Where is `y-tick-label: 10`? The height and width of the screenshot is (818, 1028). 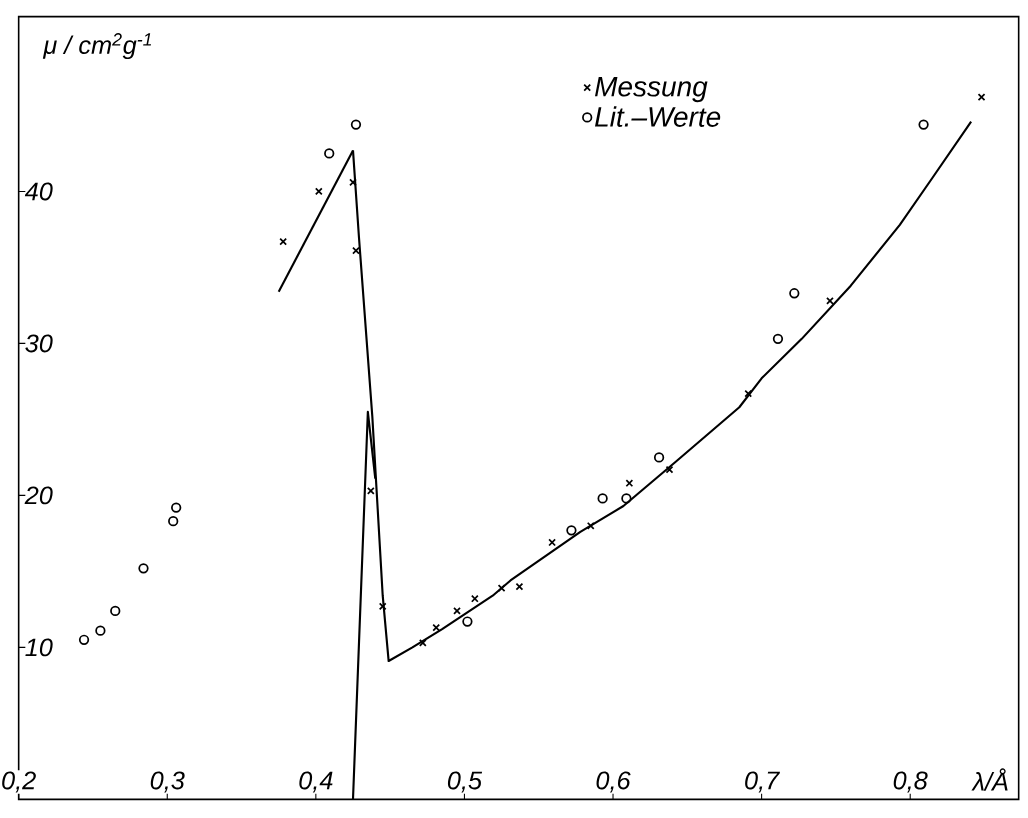 y-tick-label: 10 is located at coordinates (39, 647).